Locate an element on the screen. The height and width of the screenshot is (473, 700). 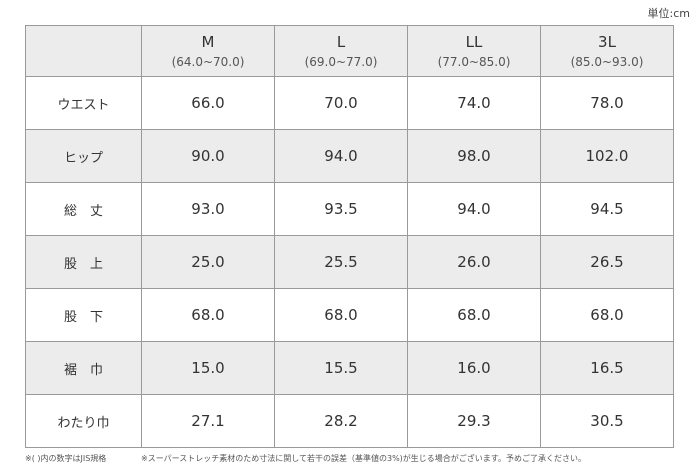
row-total-length: 総 丈 93.0 93.5 94.0 94.5 is located at coordinates (349, 209).